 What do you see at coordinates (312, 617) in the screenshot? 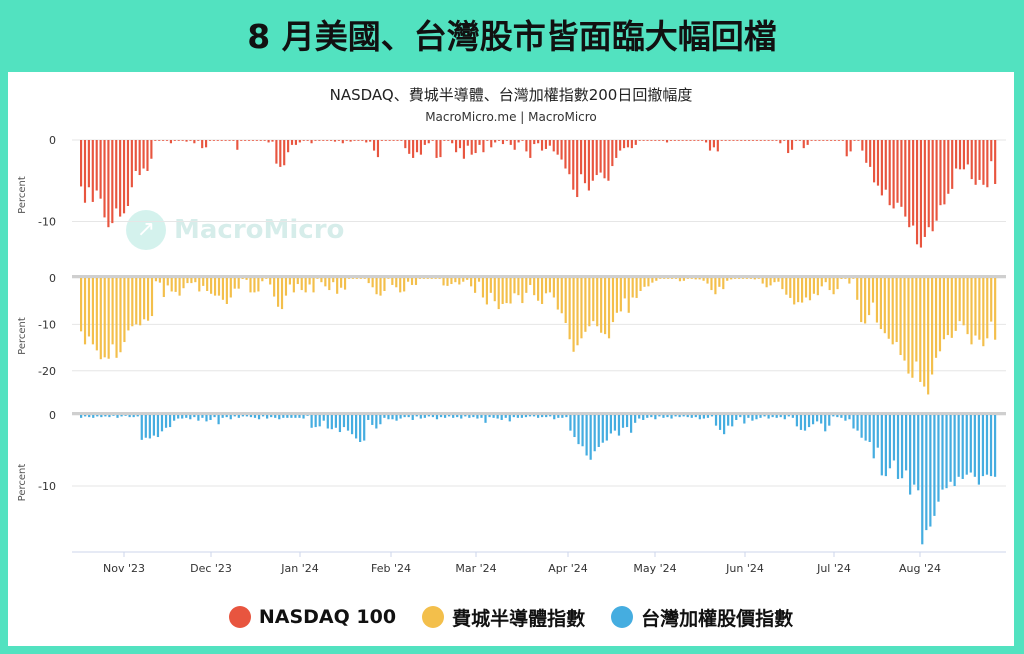
I see `legend-item-nasdaq: NASDAQ 100` at bounding box center [312, 617].